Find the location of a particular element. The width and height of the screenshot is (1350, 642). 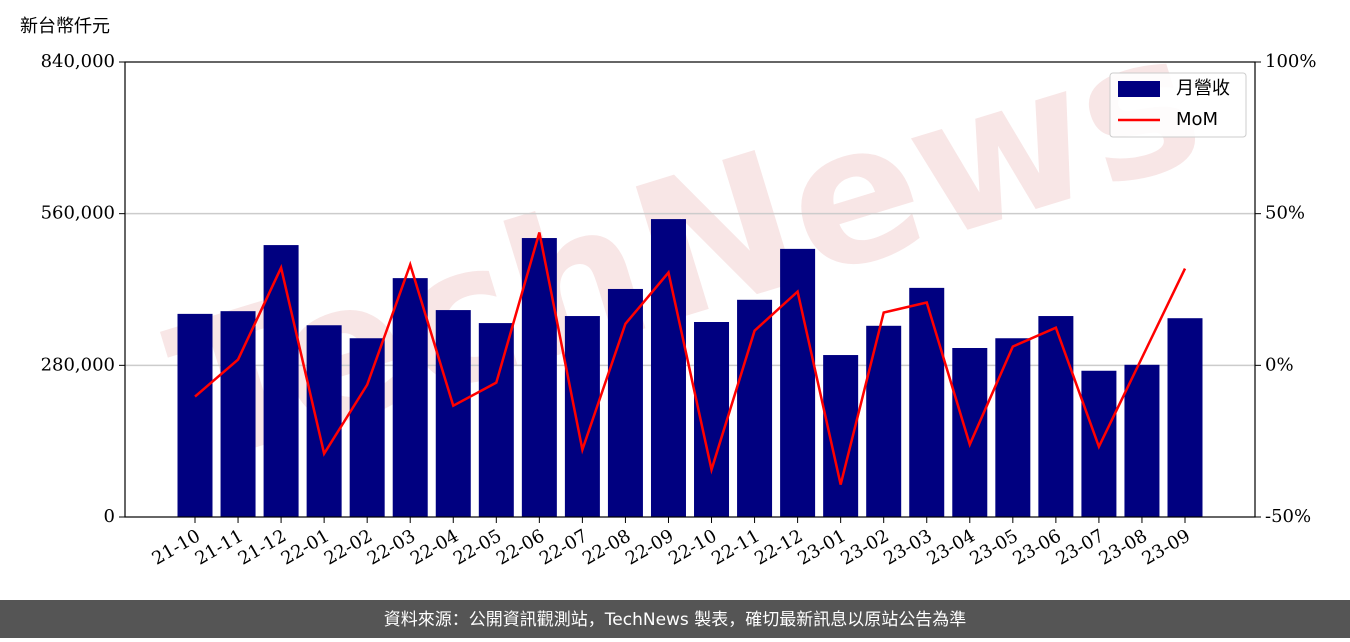

x-tick-label: 22-11 is located at coordinates (735, 547).